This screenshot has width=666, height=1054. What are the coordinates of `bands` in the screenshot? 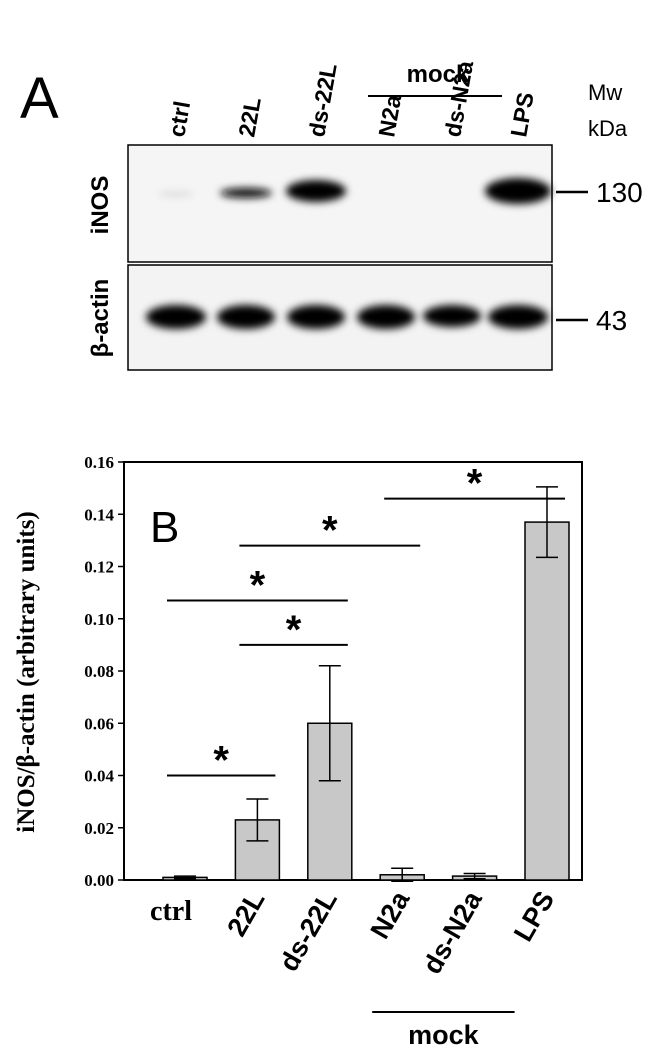 It's located at (348, 253).